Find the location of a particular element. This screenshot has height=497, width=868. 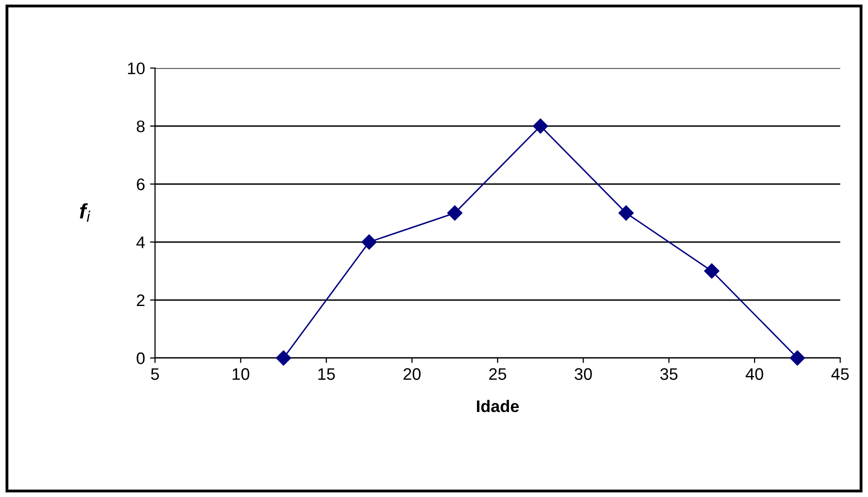

y-tick-label: 10 is located at coordinates (136, 68).